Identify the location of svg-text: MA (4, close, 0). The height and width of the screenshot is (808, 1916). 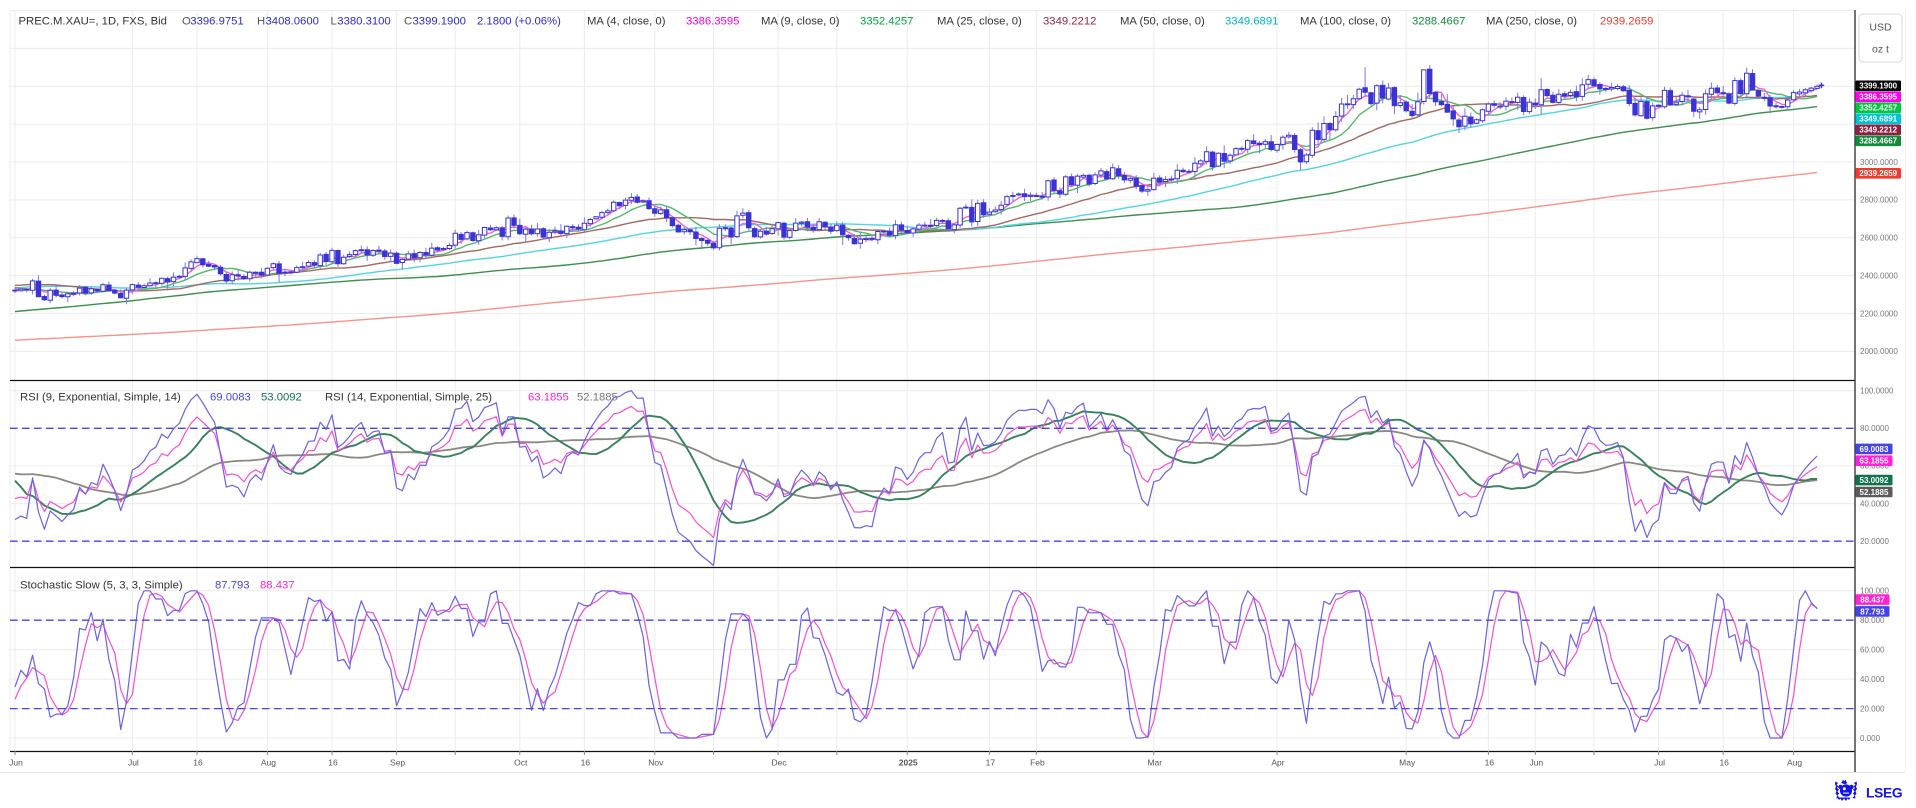
(626, 22).